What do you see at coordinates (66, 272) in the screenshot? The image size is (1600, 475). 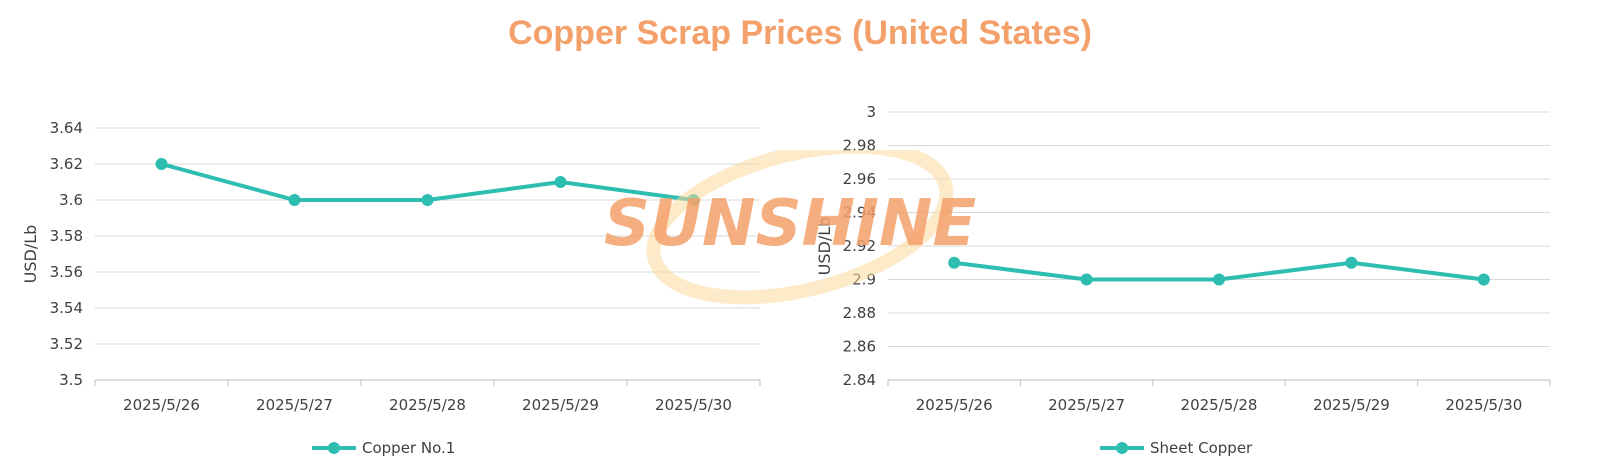 I see `y-tick-label: 3.56` at bounding box center [66, 272].